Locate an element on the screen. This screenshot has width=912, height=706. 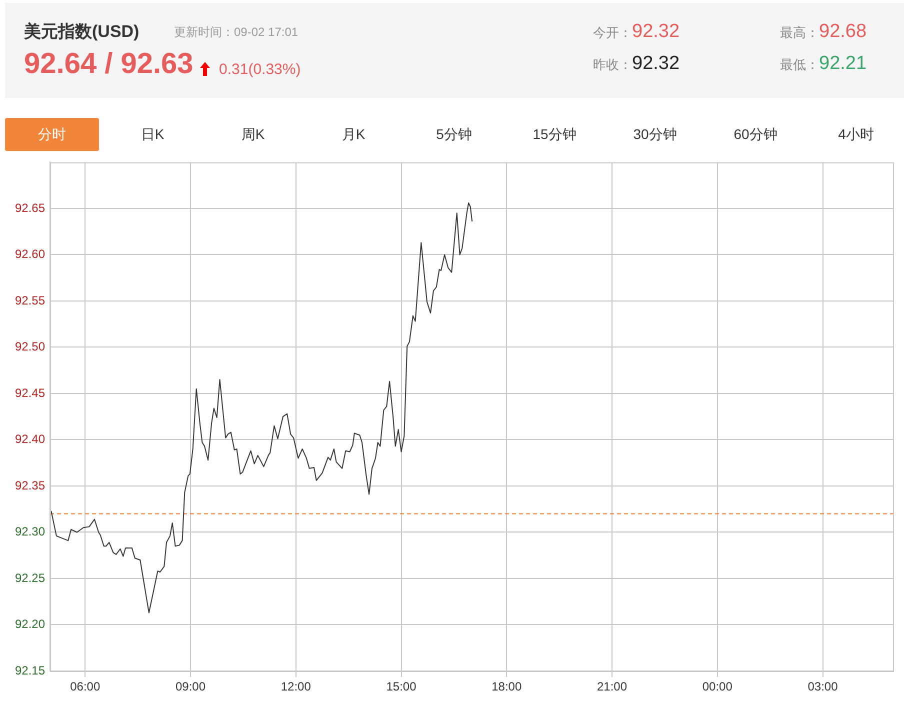
x-tick-label: 00:00 is located at coordinates (717, 687).